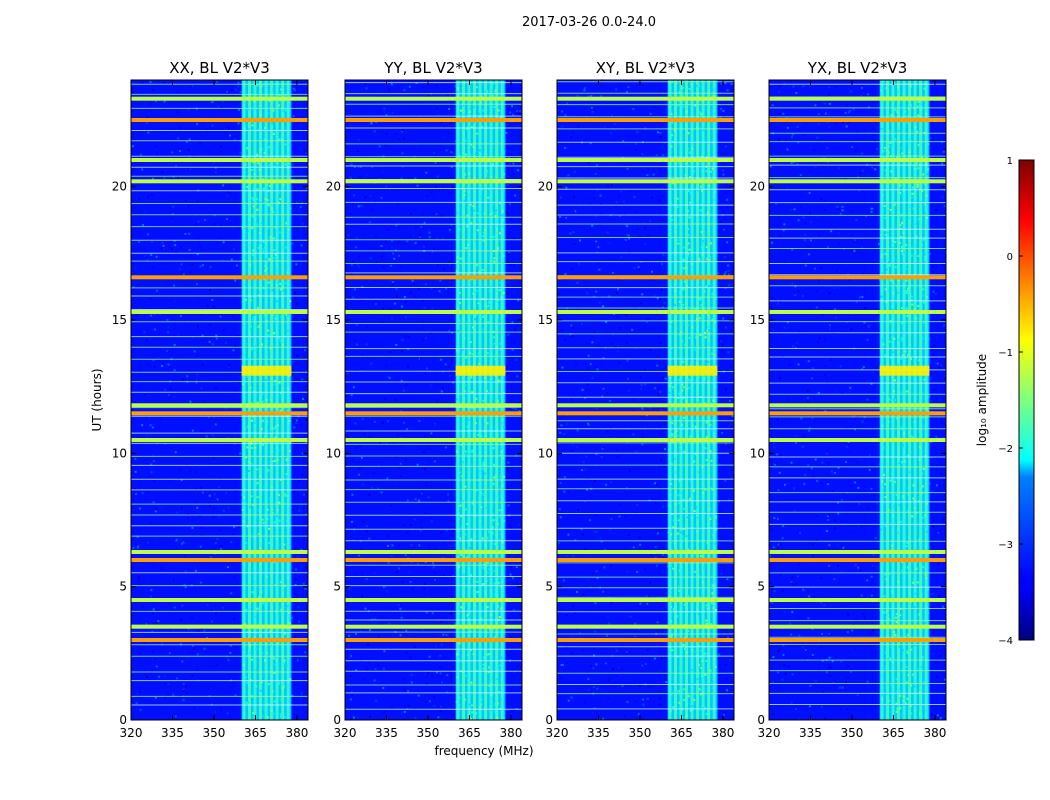 This screenshot has width=1050, height=800. Describe the element at coordinates (589, 22) in the screenshot. I see `figure-title: 2017-03-26 0.0-24.0` at that location.